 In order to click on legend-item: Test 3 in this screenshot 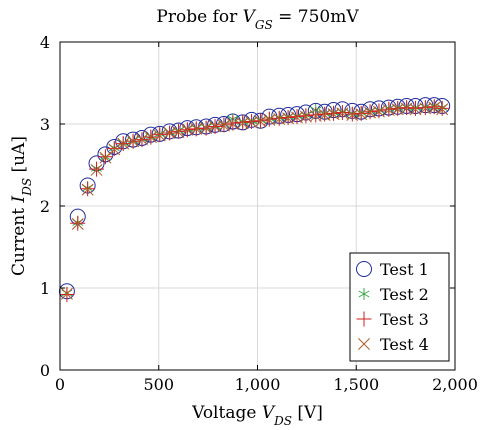, I will do `click(392, 319)`.